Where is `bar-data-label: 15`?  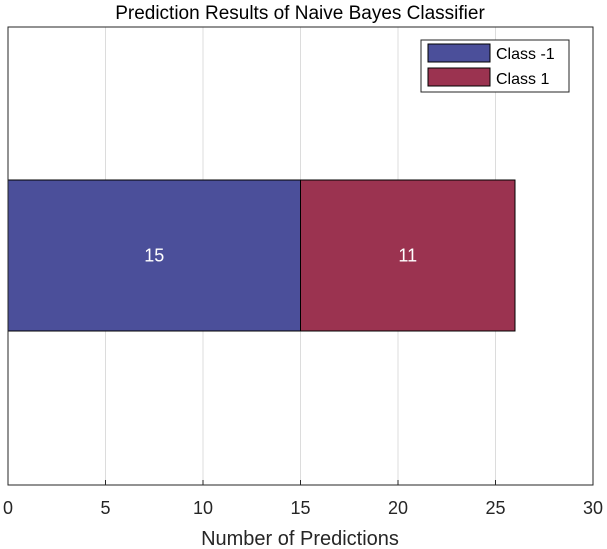 bar-data-label: 15 is located at coordinates (154, 256).